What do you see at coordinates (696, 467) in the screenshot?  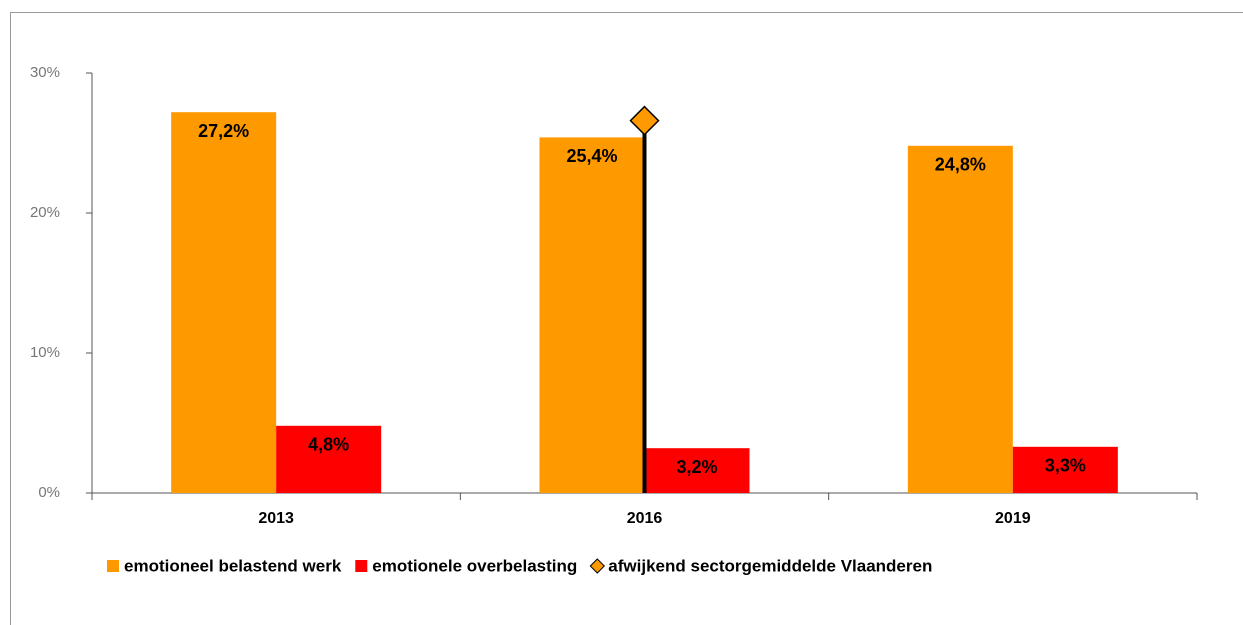 I see `data-label: 3,2%` at bounding box center [696, 467].